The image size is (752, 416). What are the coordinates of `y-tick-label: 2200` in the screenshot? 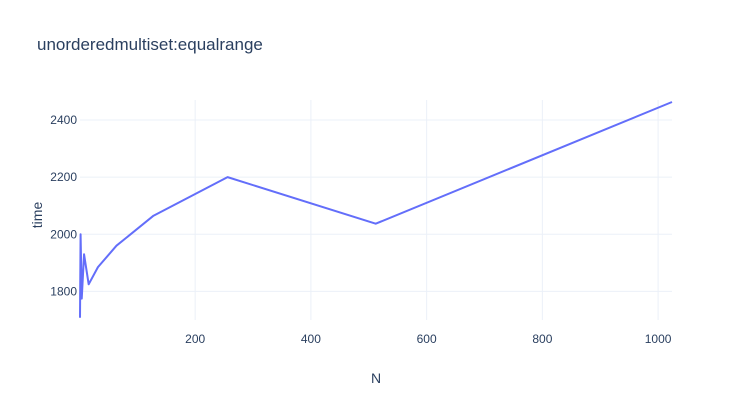 It's located at (63, 177).